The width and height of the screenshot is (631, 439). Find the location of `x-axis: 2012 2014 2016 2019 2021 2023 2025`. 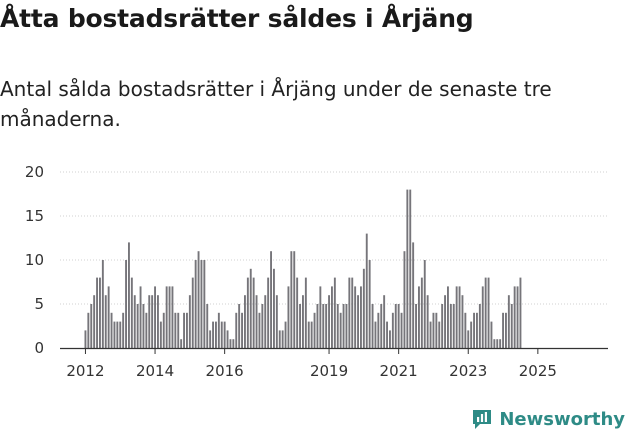

x-axis: 2012 2014 2016 2019 2021 2023 2025 is located at coordinates (334, 363).